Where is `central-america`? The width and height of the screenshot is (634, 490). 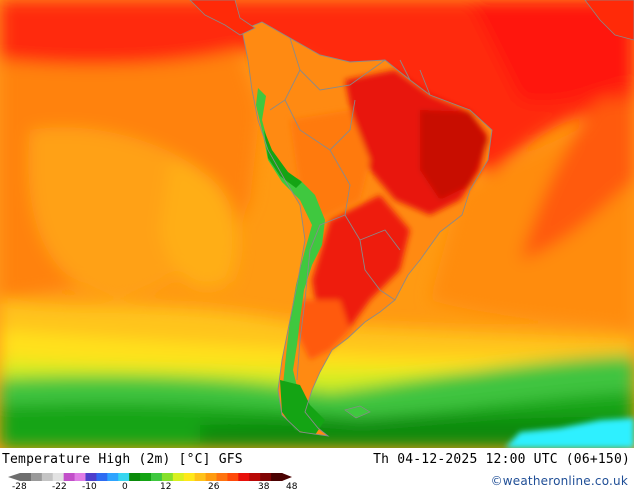
central-america is located at coordinates (222, 18).